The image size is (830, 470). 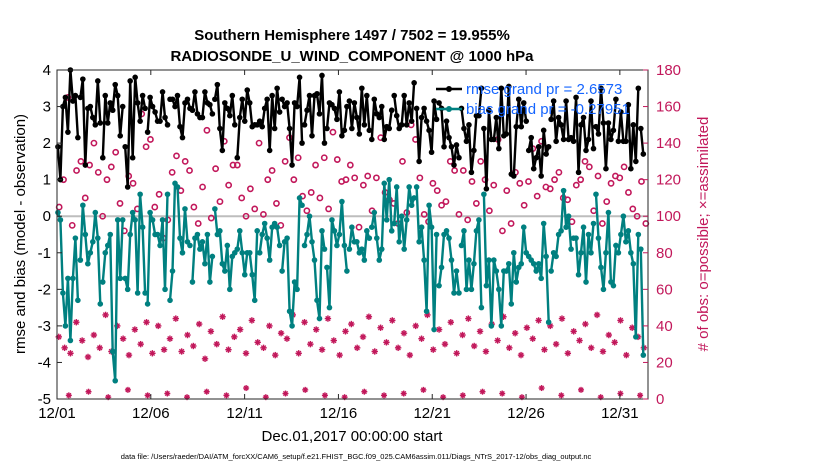 What do you see at coordinates (449, 109) in the screenshot?
I see `legend-bias-marker` at bounding box center [449, 109].